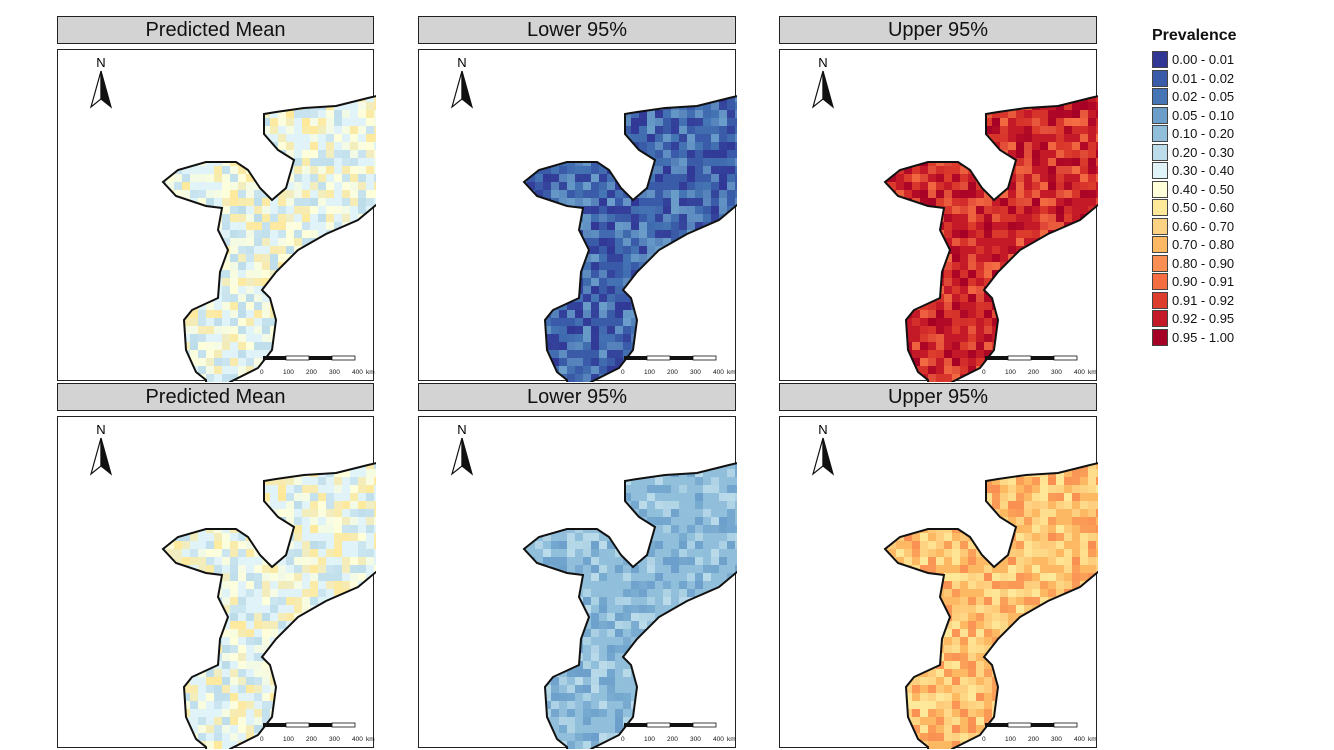 This screenshot has width=1334, height=750. I want to click on legend-item: 0.80 - 0.90, so click(1232, 263).